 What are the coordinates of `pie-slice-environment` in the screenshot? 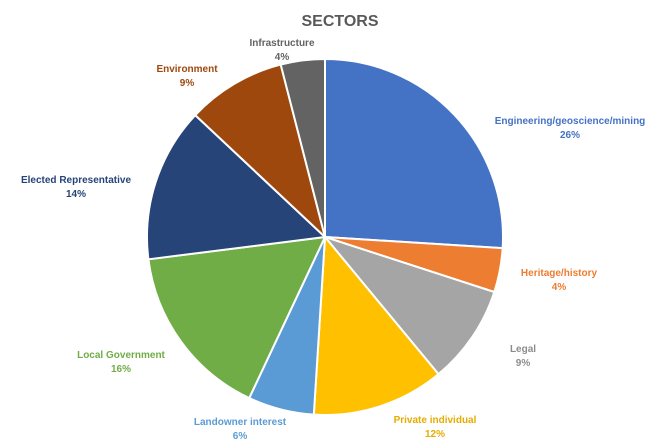 It's located at (260, 152).